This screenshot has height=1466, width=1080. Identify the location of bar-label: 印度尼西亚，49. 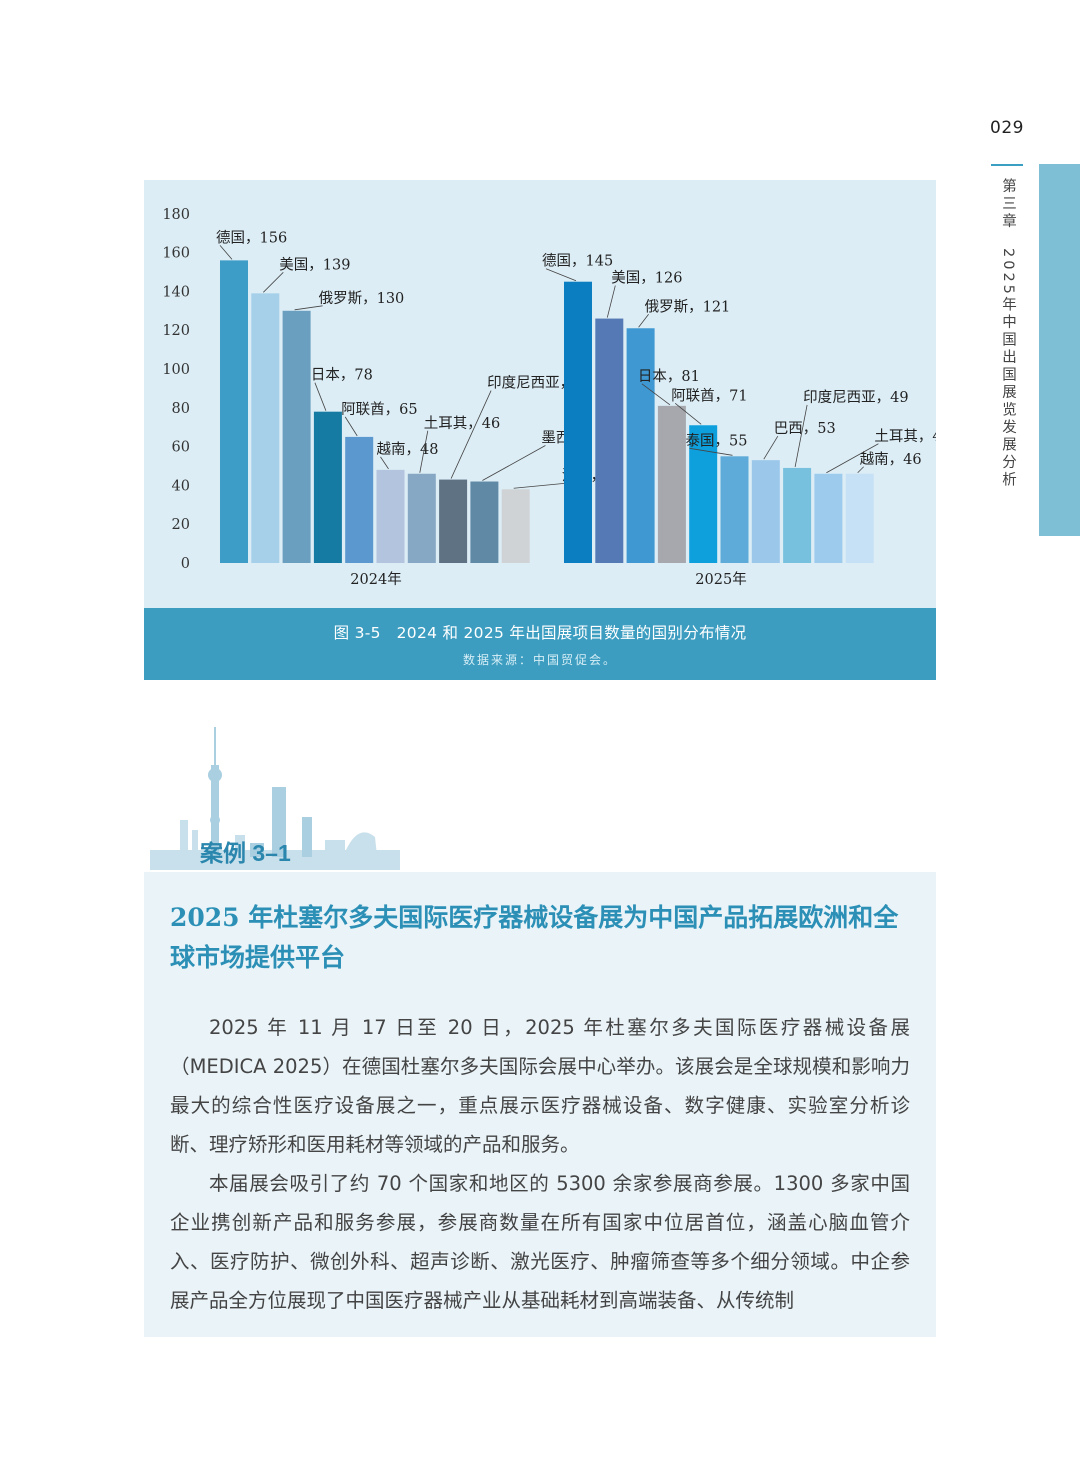
(855, 397).